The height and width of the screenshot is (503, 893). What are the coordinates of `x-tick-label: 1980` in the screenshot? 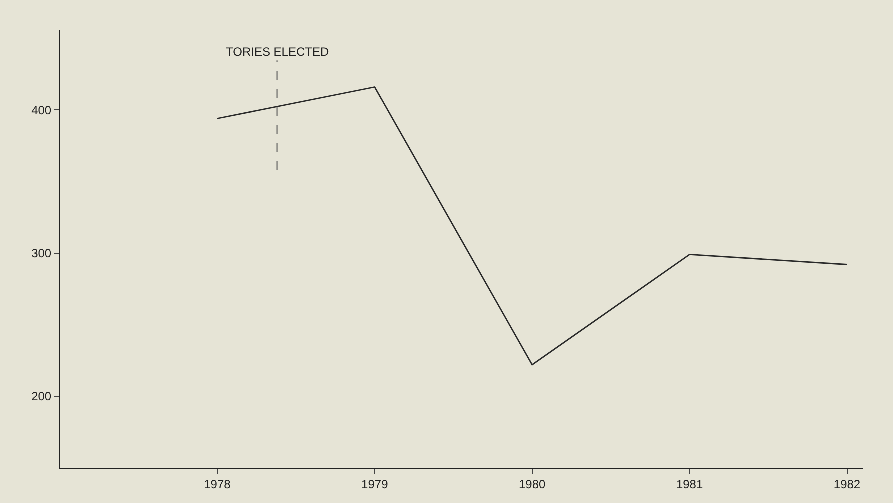 It's located at (532, 484).